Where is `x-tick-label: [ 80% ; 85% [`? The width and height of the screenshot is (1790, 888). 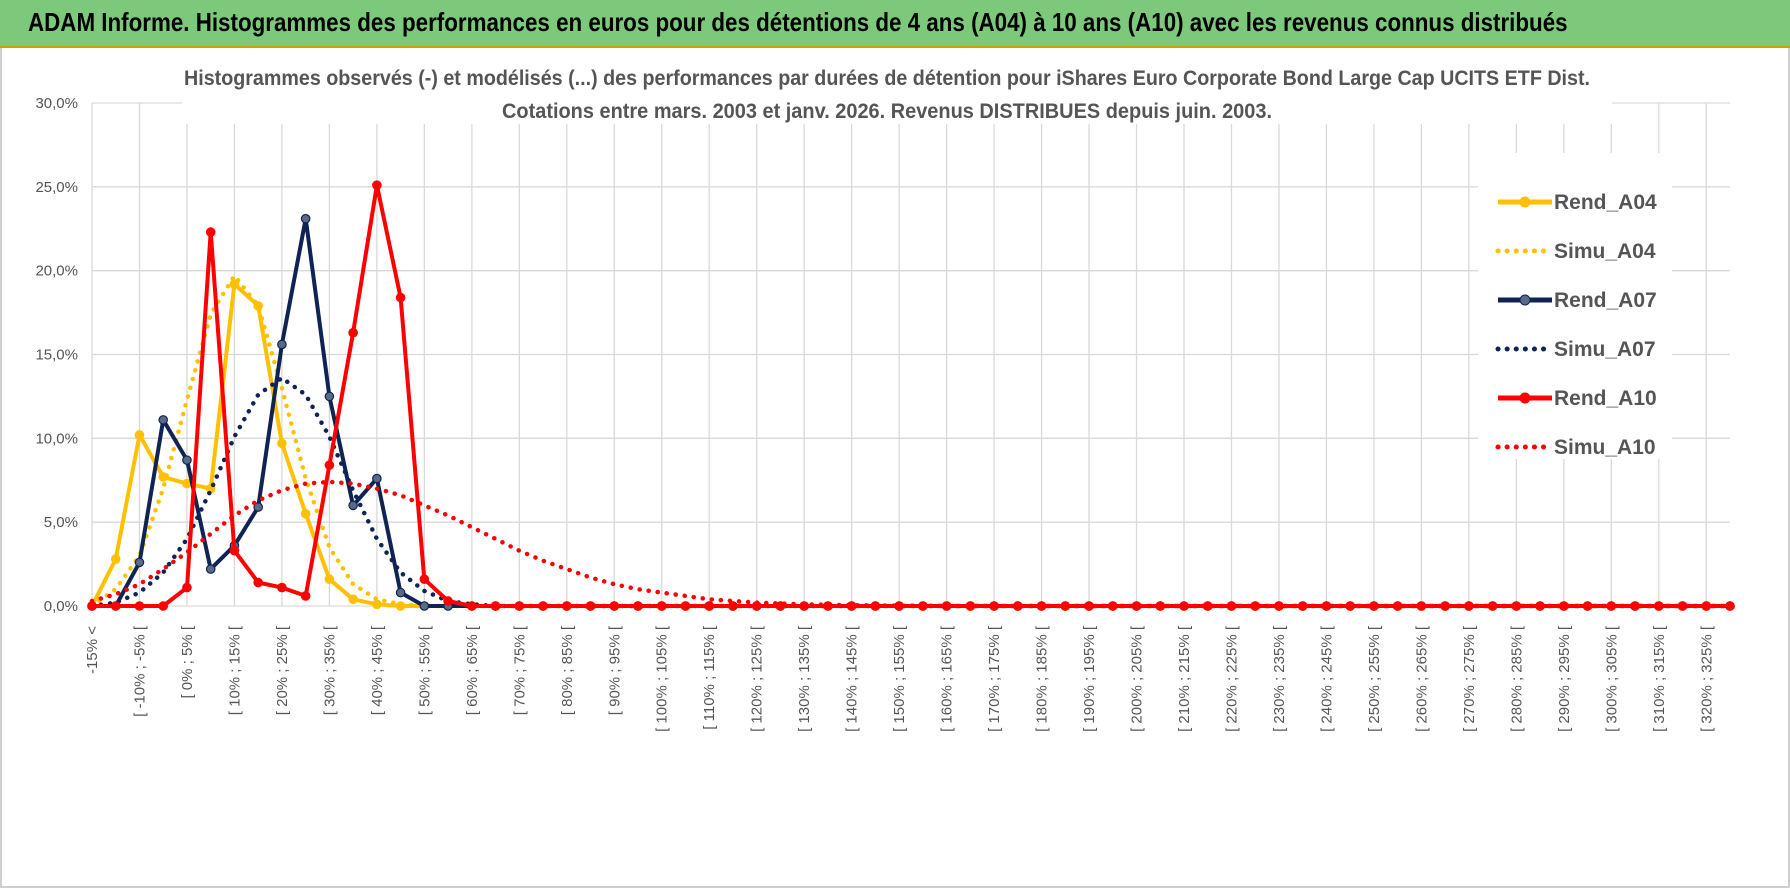
x-tick-label: [ 80% ; 85% [ is located at coordinates (567, 670).